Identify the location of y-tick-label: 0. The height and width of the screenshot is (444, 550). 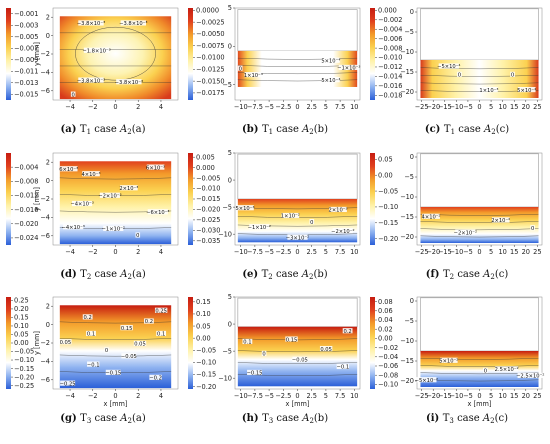
(230, 180).